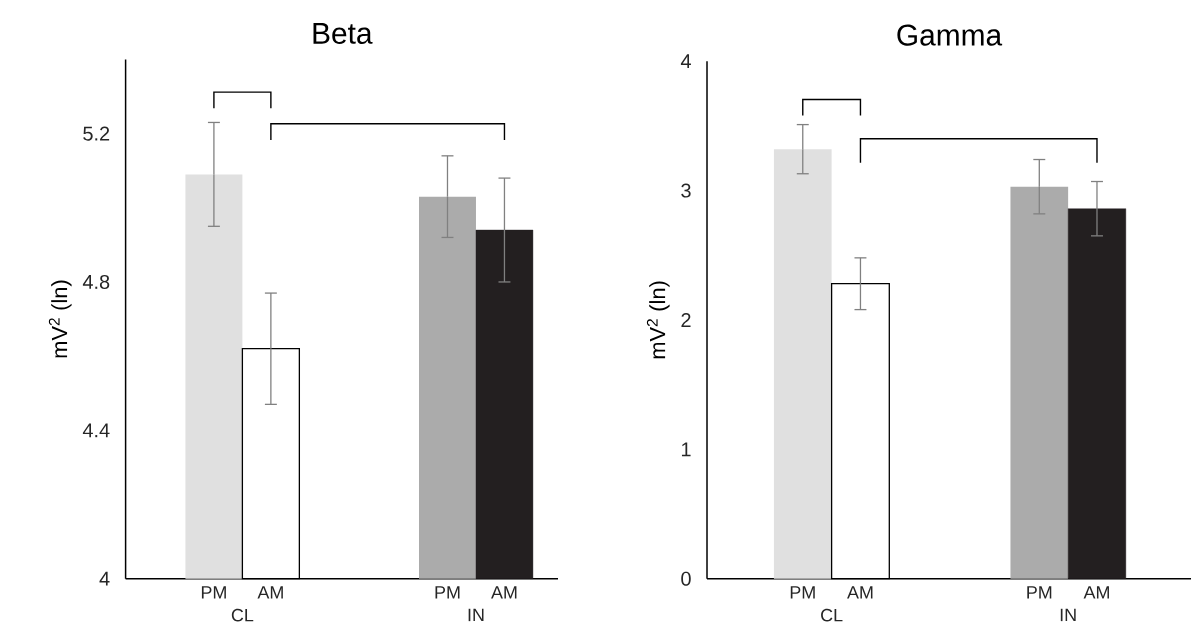 This screenshot has height=638, width=1192. Describe the element at coordinates (686, 578) in the screenshot. I see `y-tick-label: 0` at that location.